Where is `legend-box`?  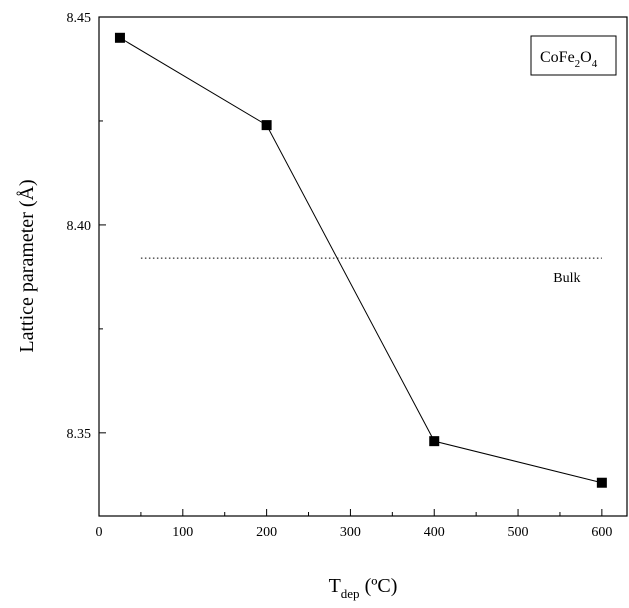 legend-box is located at coordinates (573, 55).